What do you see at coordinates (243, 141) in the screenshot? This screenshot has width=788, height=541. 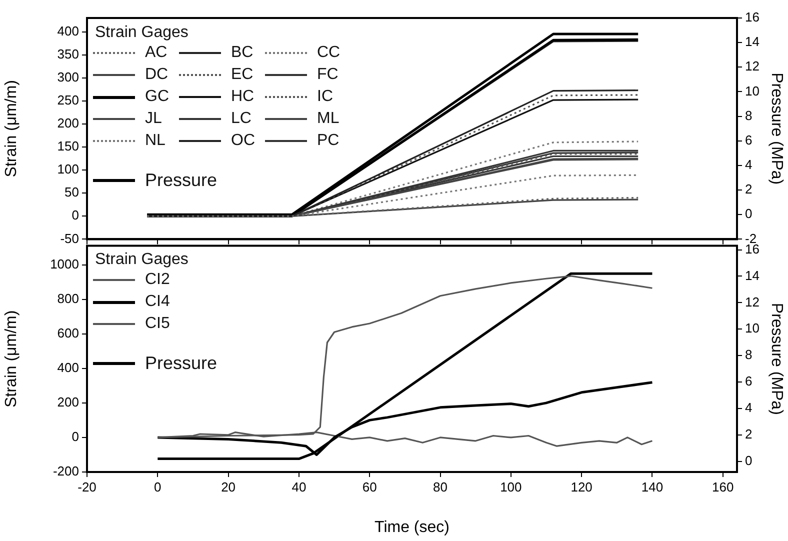 I see `legend-label: OC` at bounding box center [243, 141].